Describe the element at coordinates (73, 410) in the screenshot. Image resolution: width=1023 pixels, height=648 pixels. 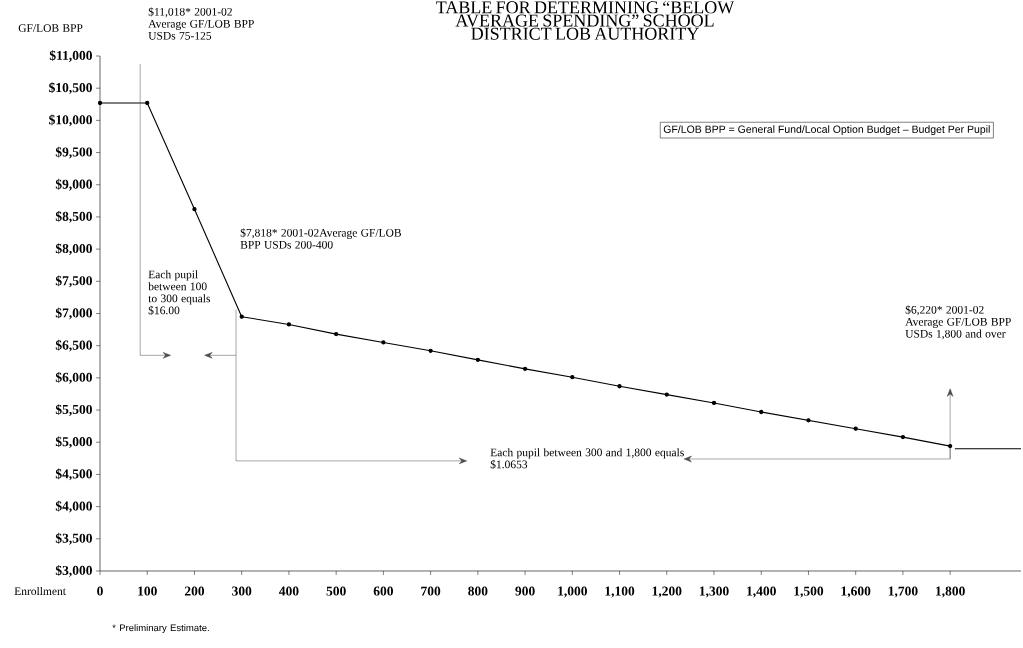
I see `y-tick-label: $5,500` at that location.